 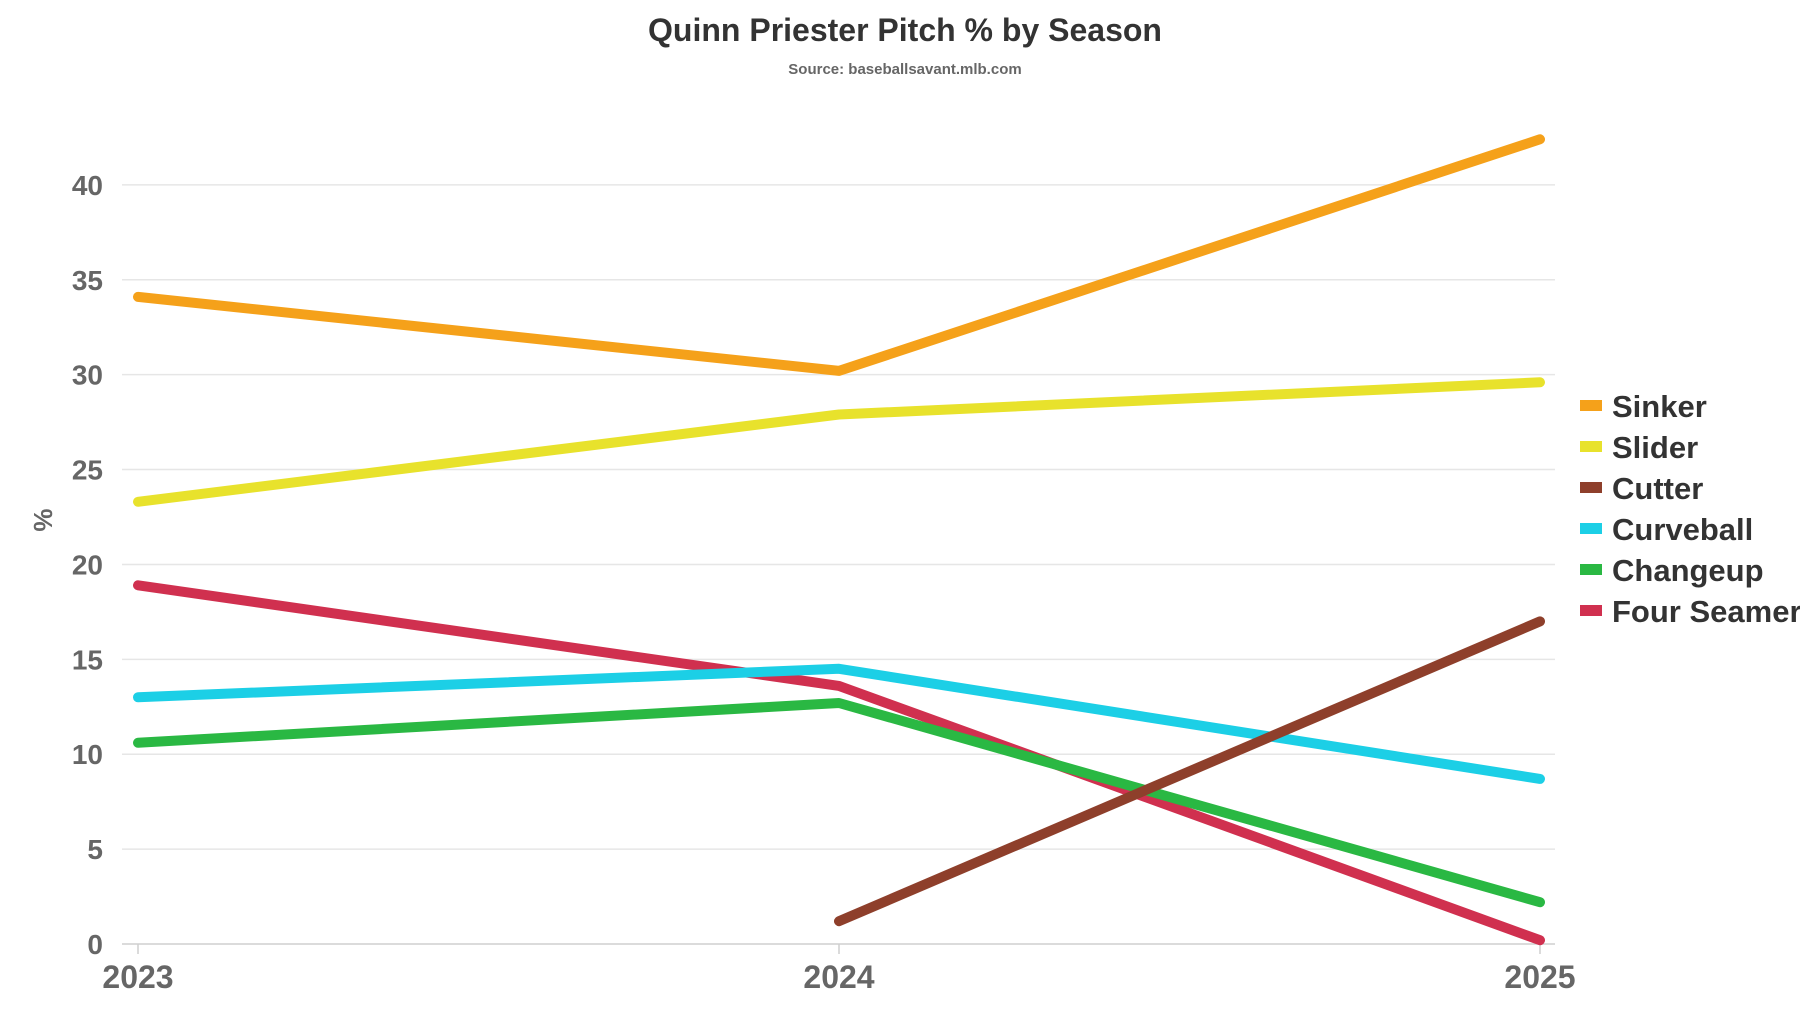 What do you see at coordinates (1659, 406) in the screenshot?
I see `legend-label-sinker: Sinker` at bounding box center [1659, 406].